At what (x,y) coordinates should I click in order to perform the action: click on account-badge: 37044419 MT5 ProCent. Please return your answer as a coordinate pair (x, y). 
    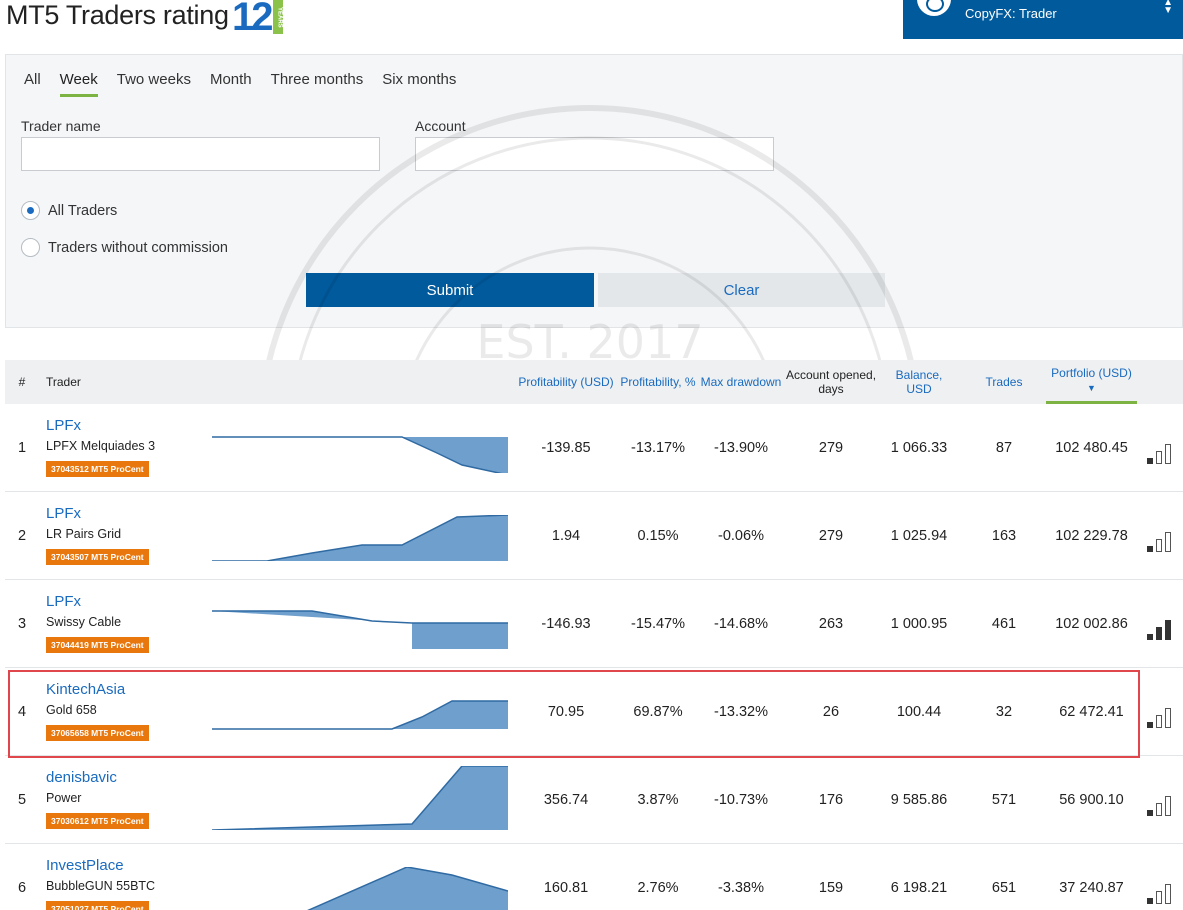
    Looking at the image, I should click on (97, 645).